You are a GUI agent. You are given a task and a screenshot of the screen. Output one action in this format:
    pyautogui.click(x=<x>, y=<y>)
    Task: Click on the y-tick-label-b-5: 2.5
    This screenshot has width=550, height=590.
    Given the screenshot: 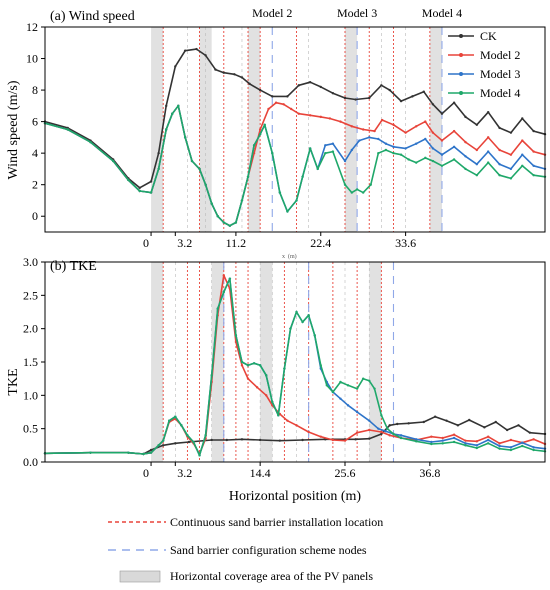 What is the action you would take?
    pyautogui.click(x=30, y=295)
    